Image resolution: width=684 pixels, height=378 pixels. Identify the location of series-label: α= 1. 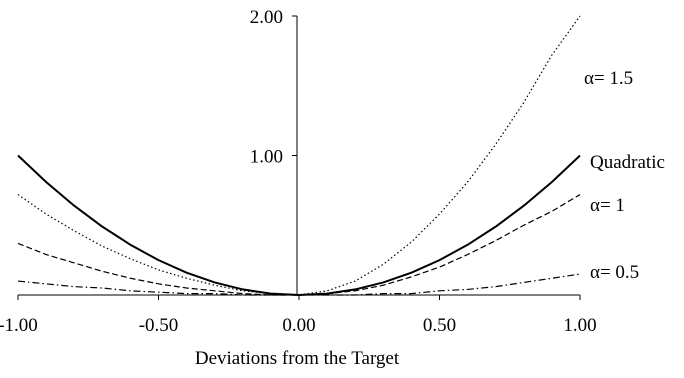
(607, 205).